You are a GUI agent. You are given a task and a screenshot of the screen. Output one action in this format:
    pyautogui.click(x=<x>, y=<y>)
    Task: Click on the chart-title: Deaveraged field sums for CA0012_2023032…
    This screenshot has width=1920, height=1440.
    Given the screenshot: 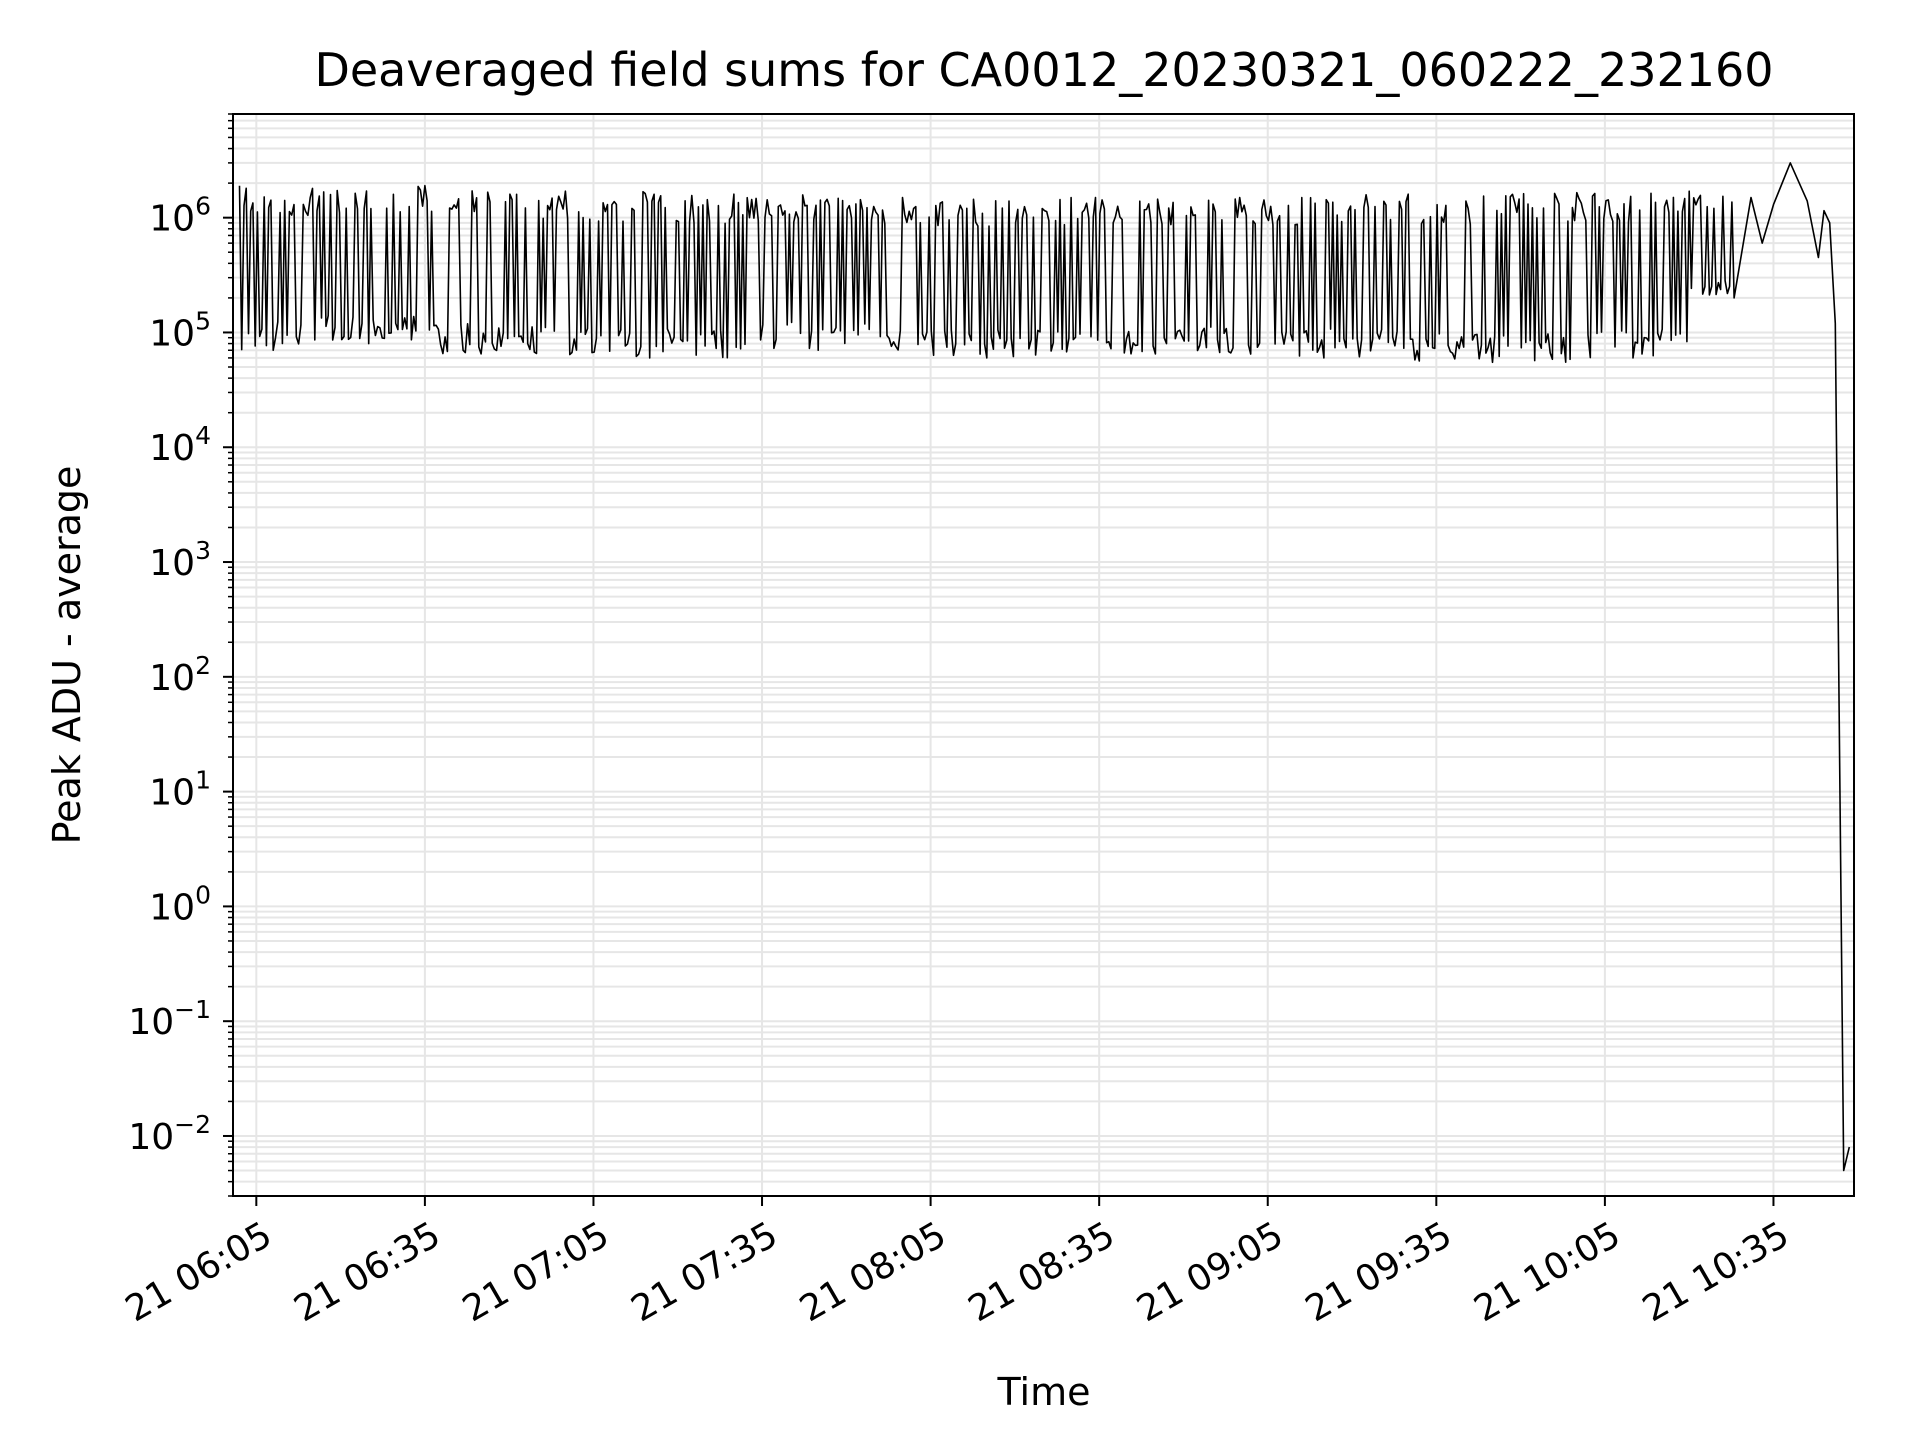 What is the action you would take?
    pyautogui.click(x=1043, y=70)
    